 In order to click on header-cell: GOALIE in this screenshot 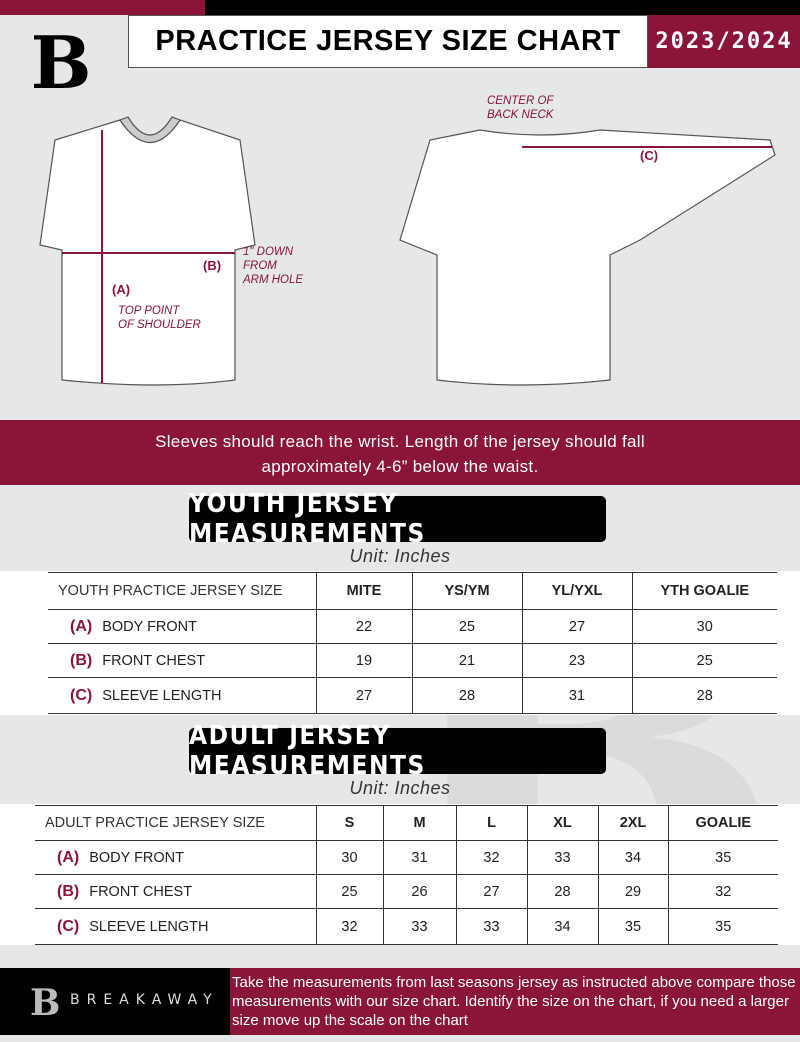, I will do `click(722, 823)`.